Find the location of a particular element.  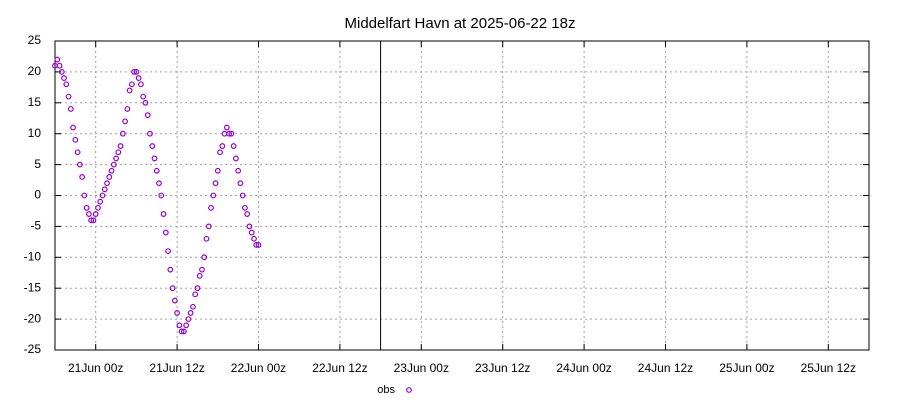

chart-title: Middelfart Havn at 2025-06-22 18z is located at coordinates (460, 23).